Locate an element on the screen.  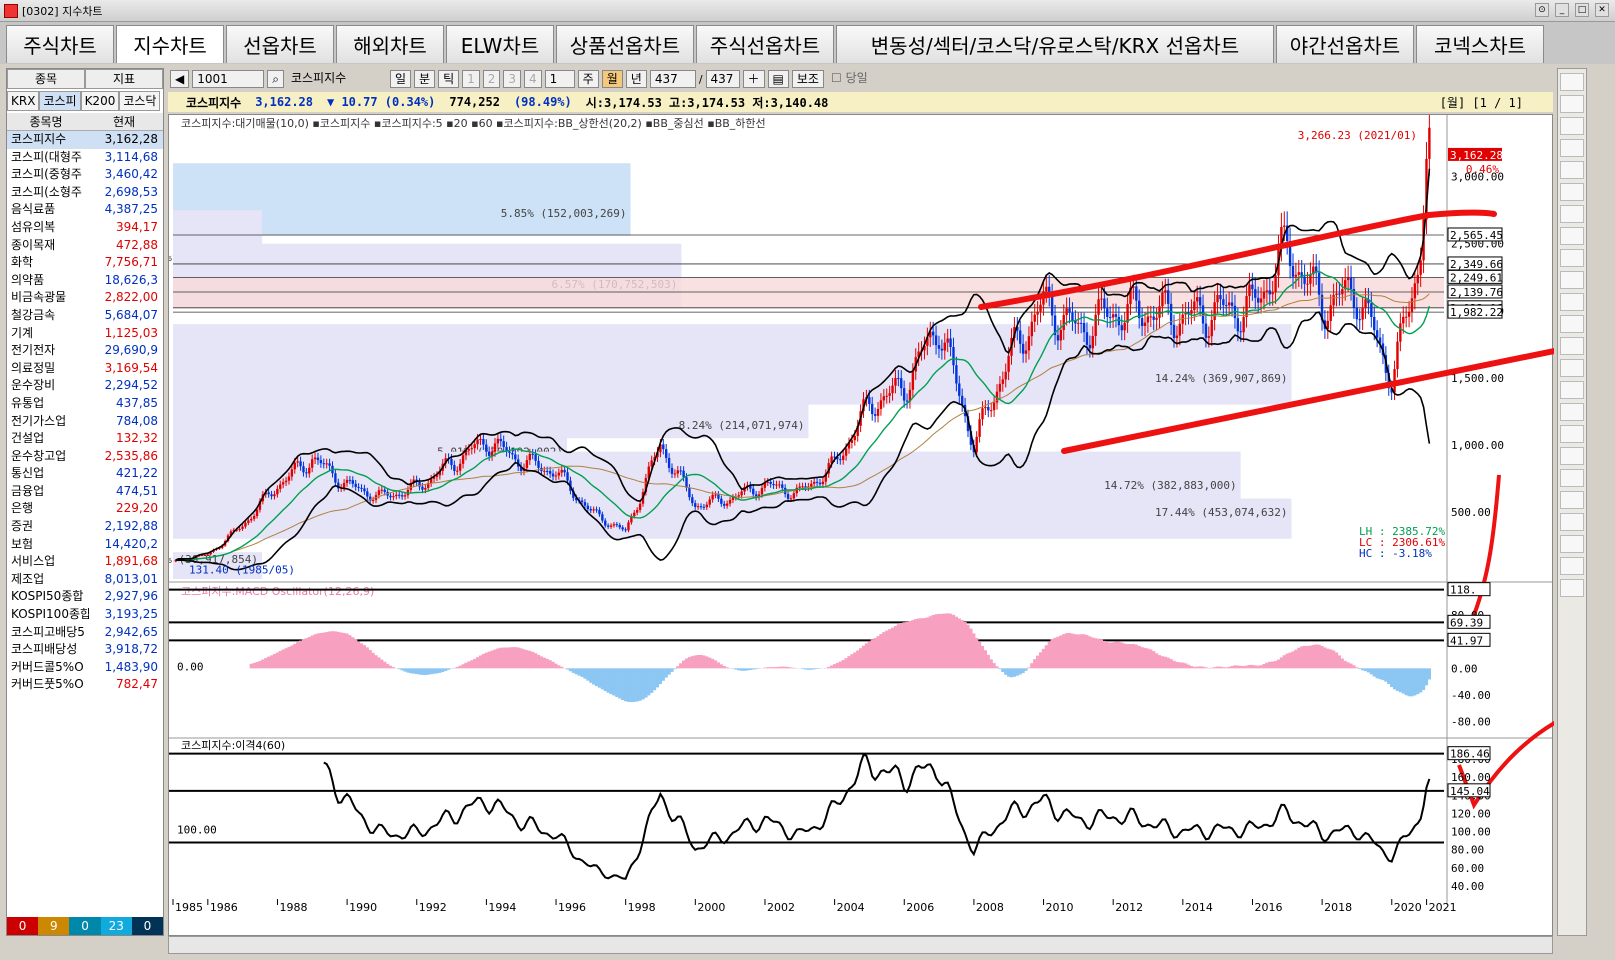
list-item: 전기전자 29,690,9 is located at coordinates (85, 351).